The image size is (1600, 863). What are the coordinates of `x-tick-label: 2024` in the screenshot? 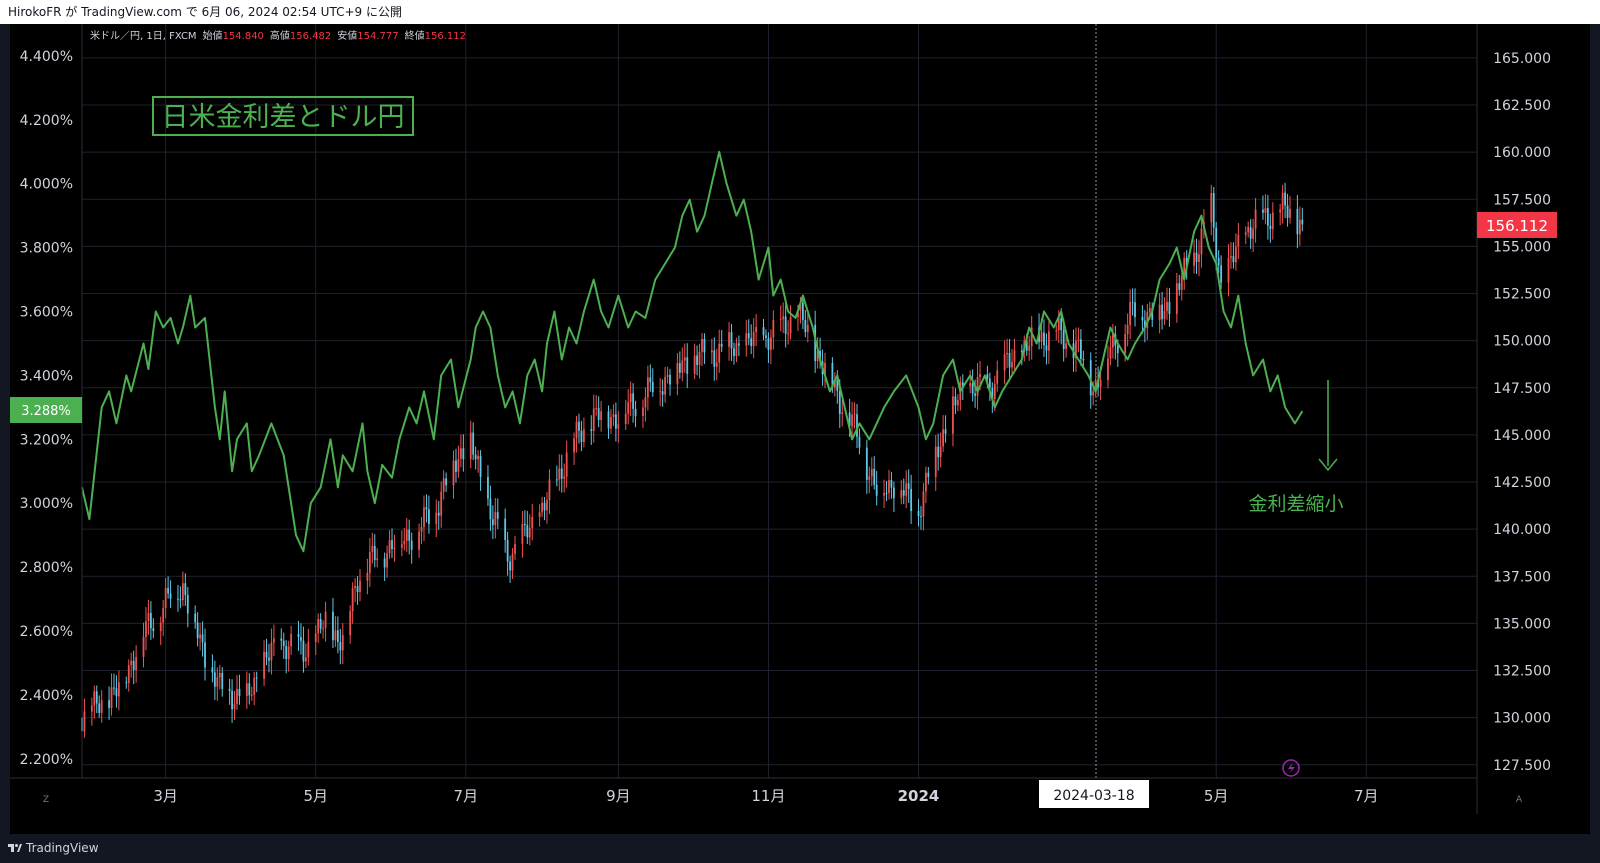 It's located at (919, 796).